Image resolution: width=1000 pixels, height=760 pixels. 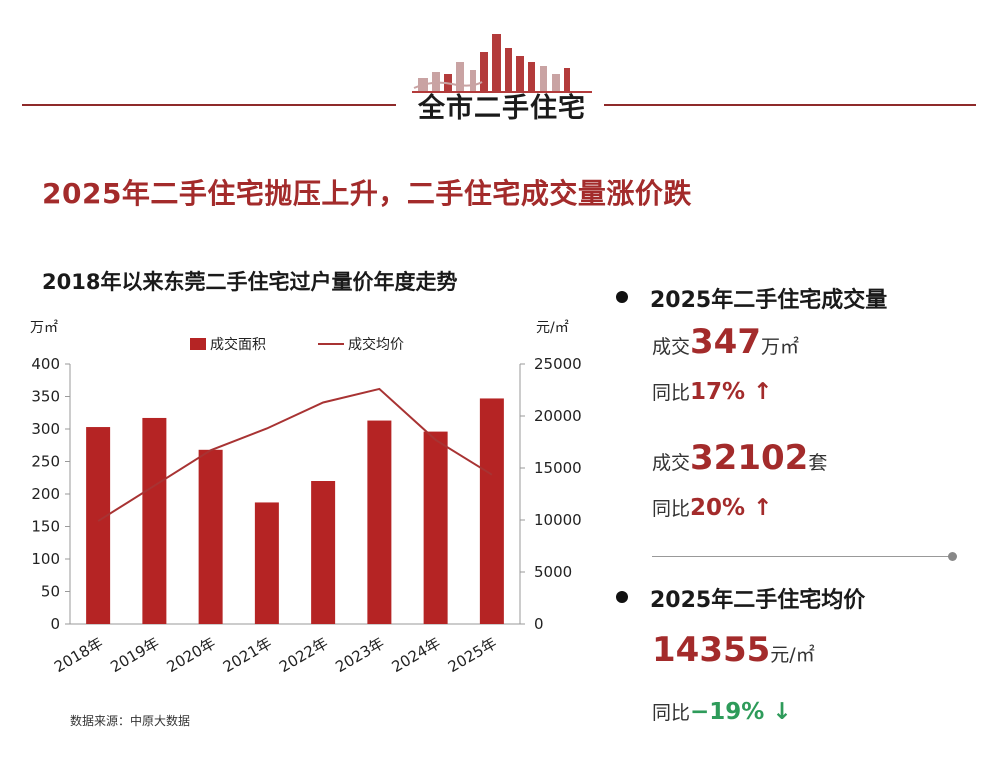 I want to click on stats-divider, so click(x=801, y=556).